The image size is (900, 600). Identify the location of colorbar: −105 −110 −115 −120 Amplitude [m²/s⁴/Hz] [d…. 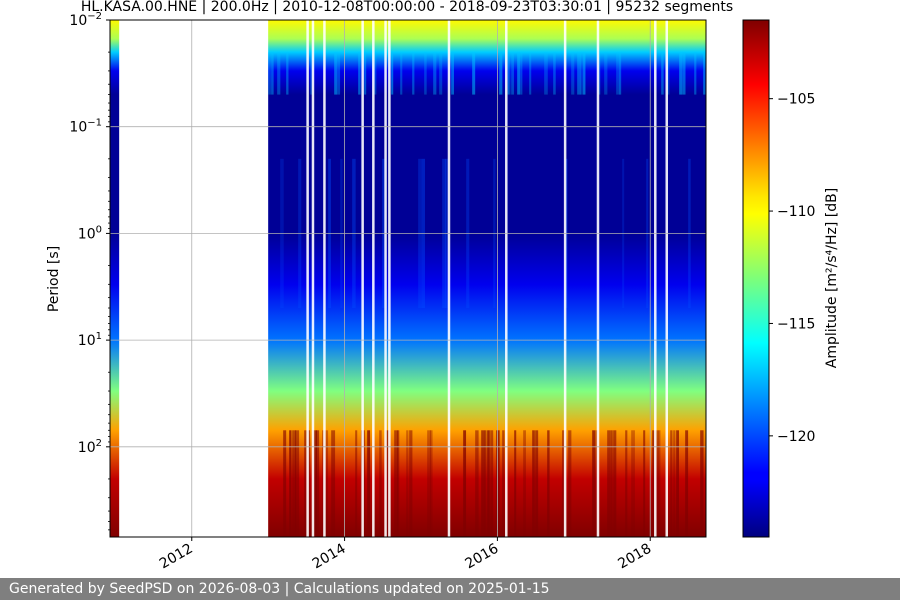
(791, 278).